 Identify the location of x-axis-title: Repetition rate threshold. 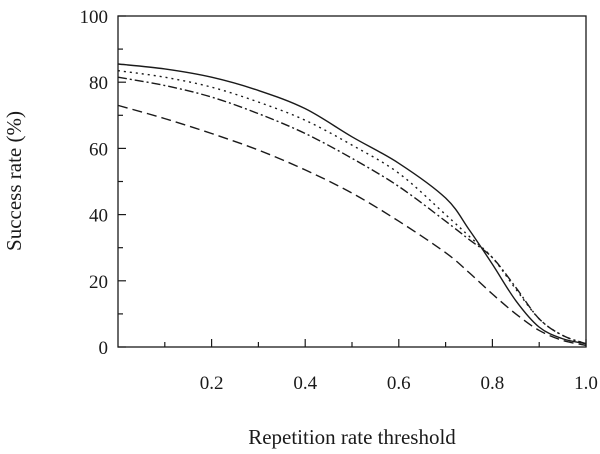
(352, 437).